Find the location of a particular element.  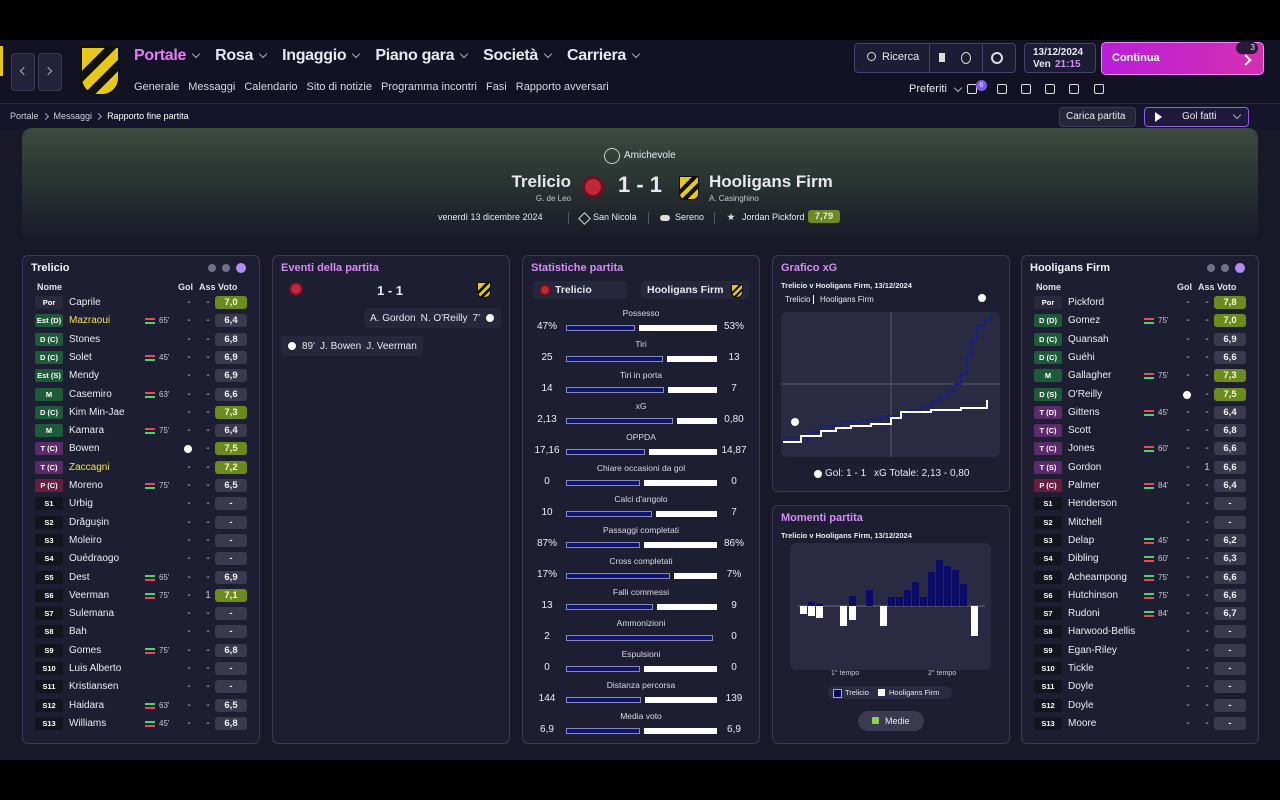

submenu-item: Fasi is located at coordinates (496, 87).